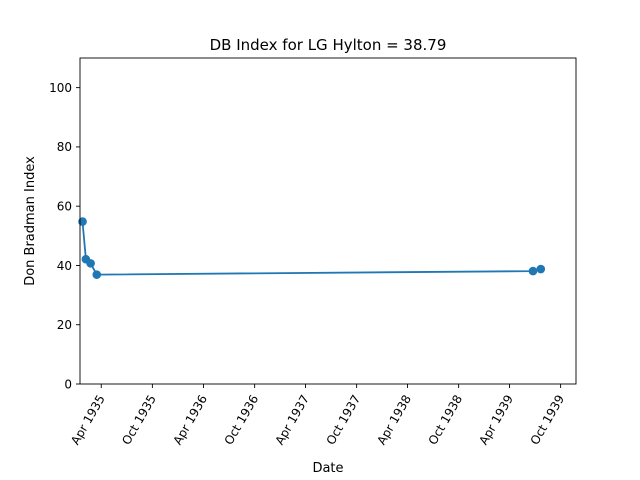 This screenshot has height=480, width=640. What do you see at coordinates (64, 147) in the screenshot?
I see `y-tick-label: 80` at bounding box center [64, 147].